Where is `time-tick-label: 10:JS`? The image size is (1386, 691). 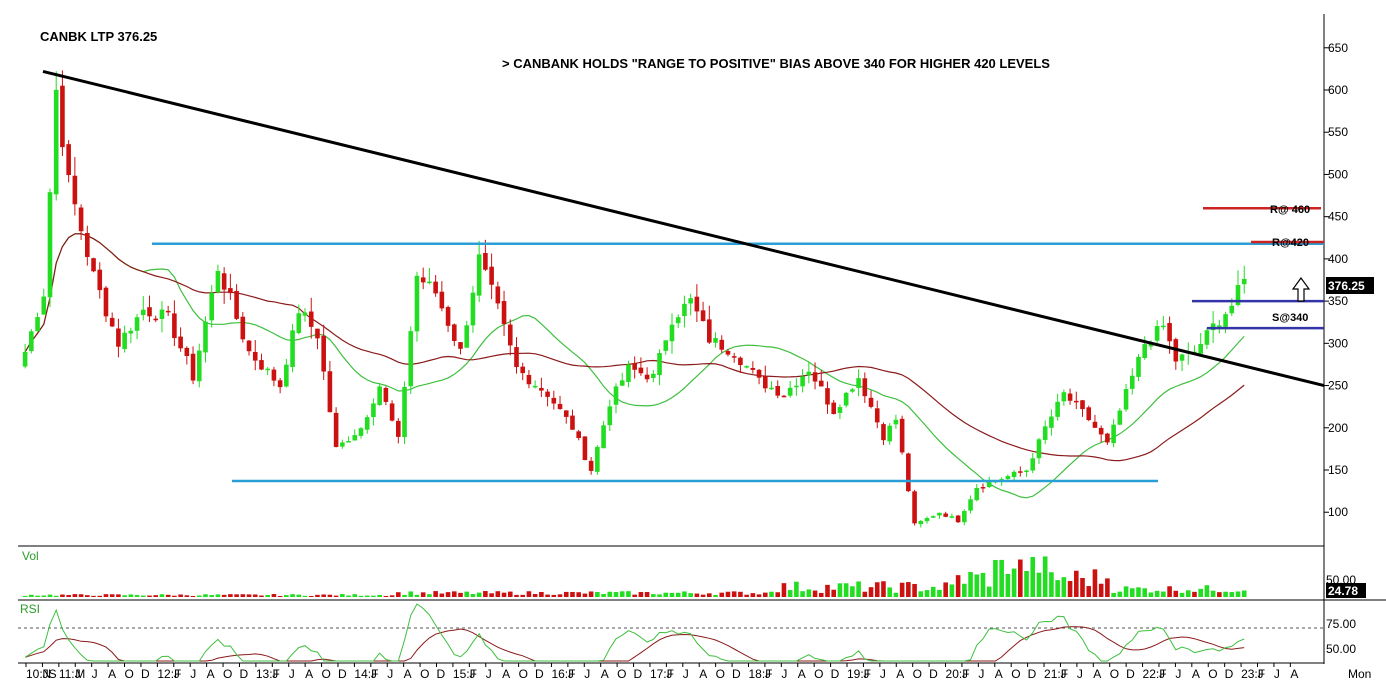
time-tick-label: 10:JS is located at coordinates (41, 674).